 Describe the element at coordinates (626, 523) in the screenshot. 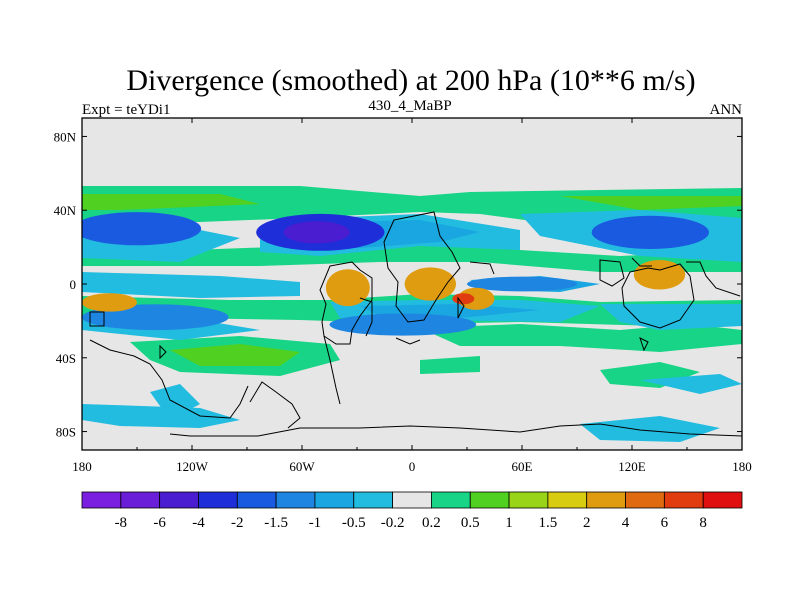

I see `colorbar-label: 4` at that location.